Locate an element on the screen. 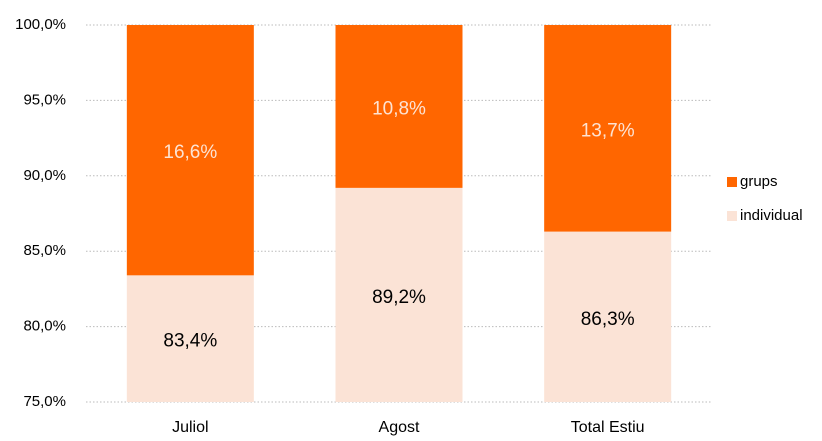 This screenshot has height=441, width=822. x-tick-label: Agost is located at coordinates (399, 427).